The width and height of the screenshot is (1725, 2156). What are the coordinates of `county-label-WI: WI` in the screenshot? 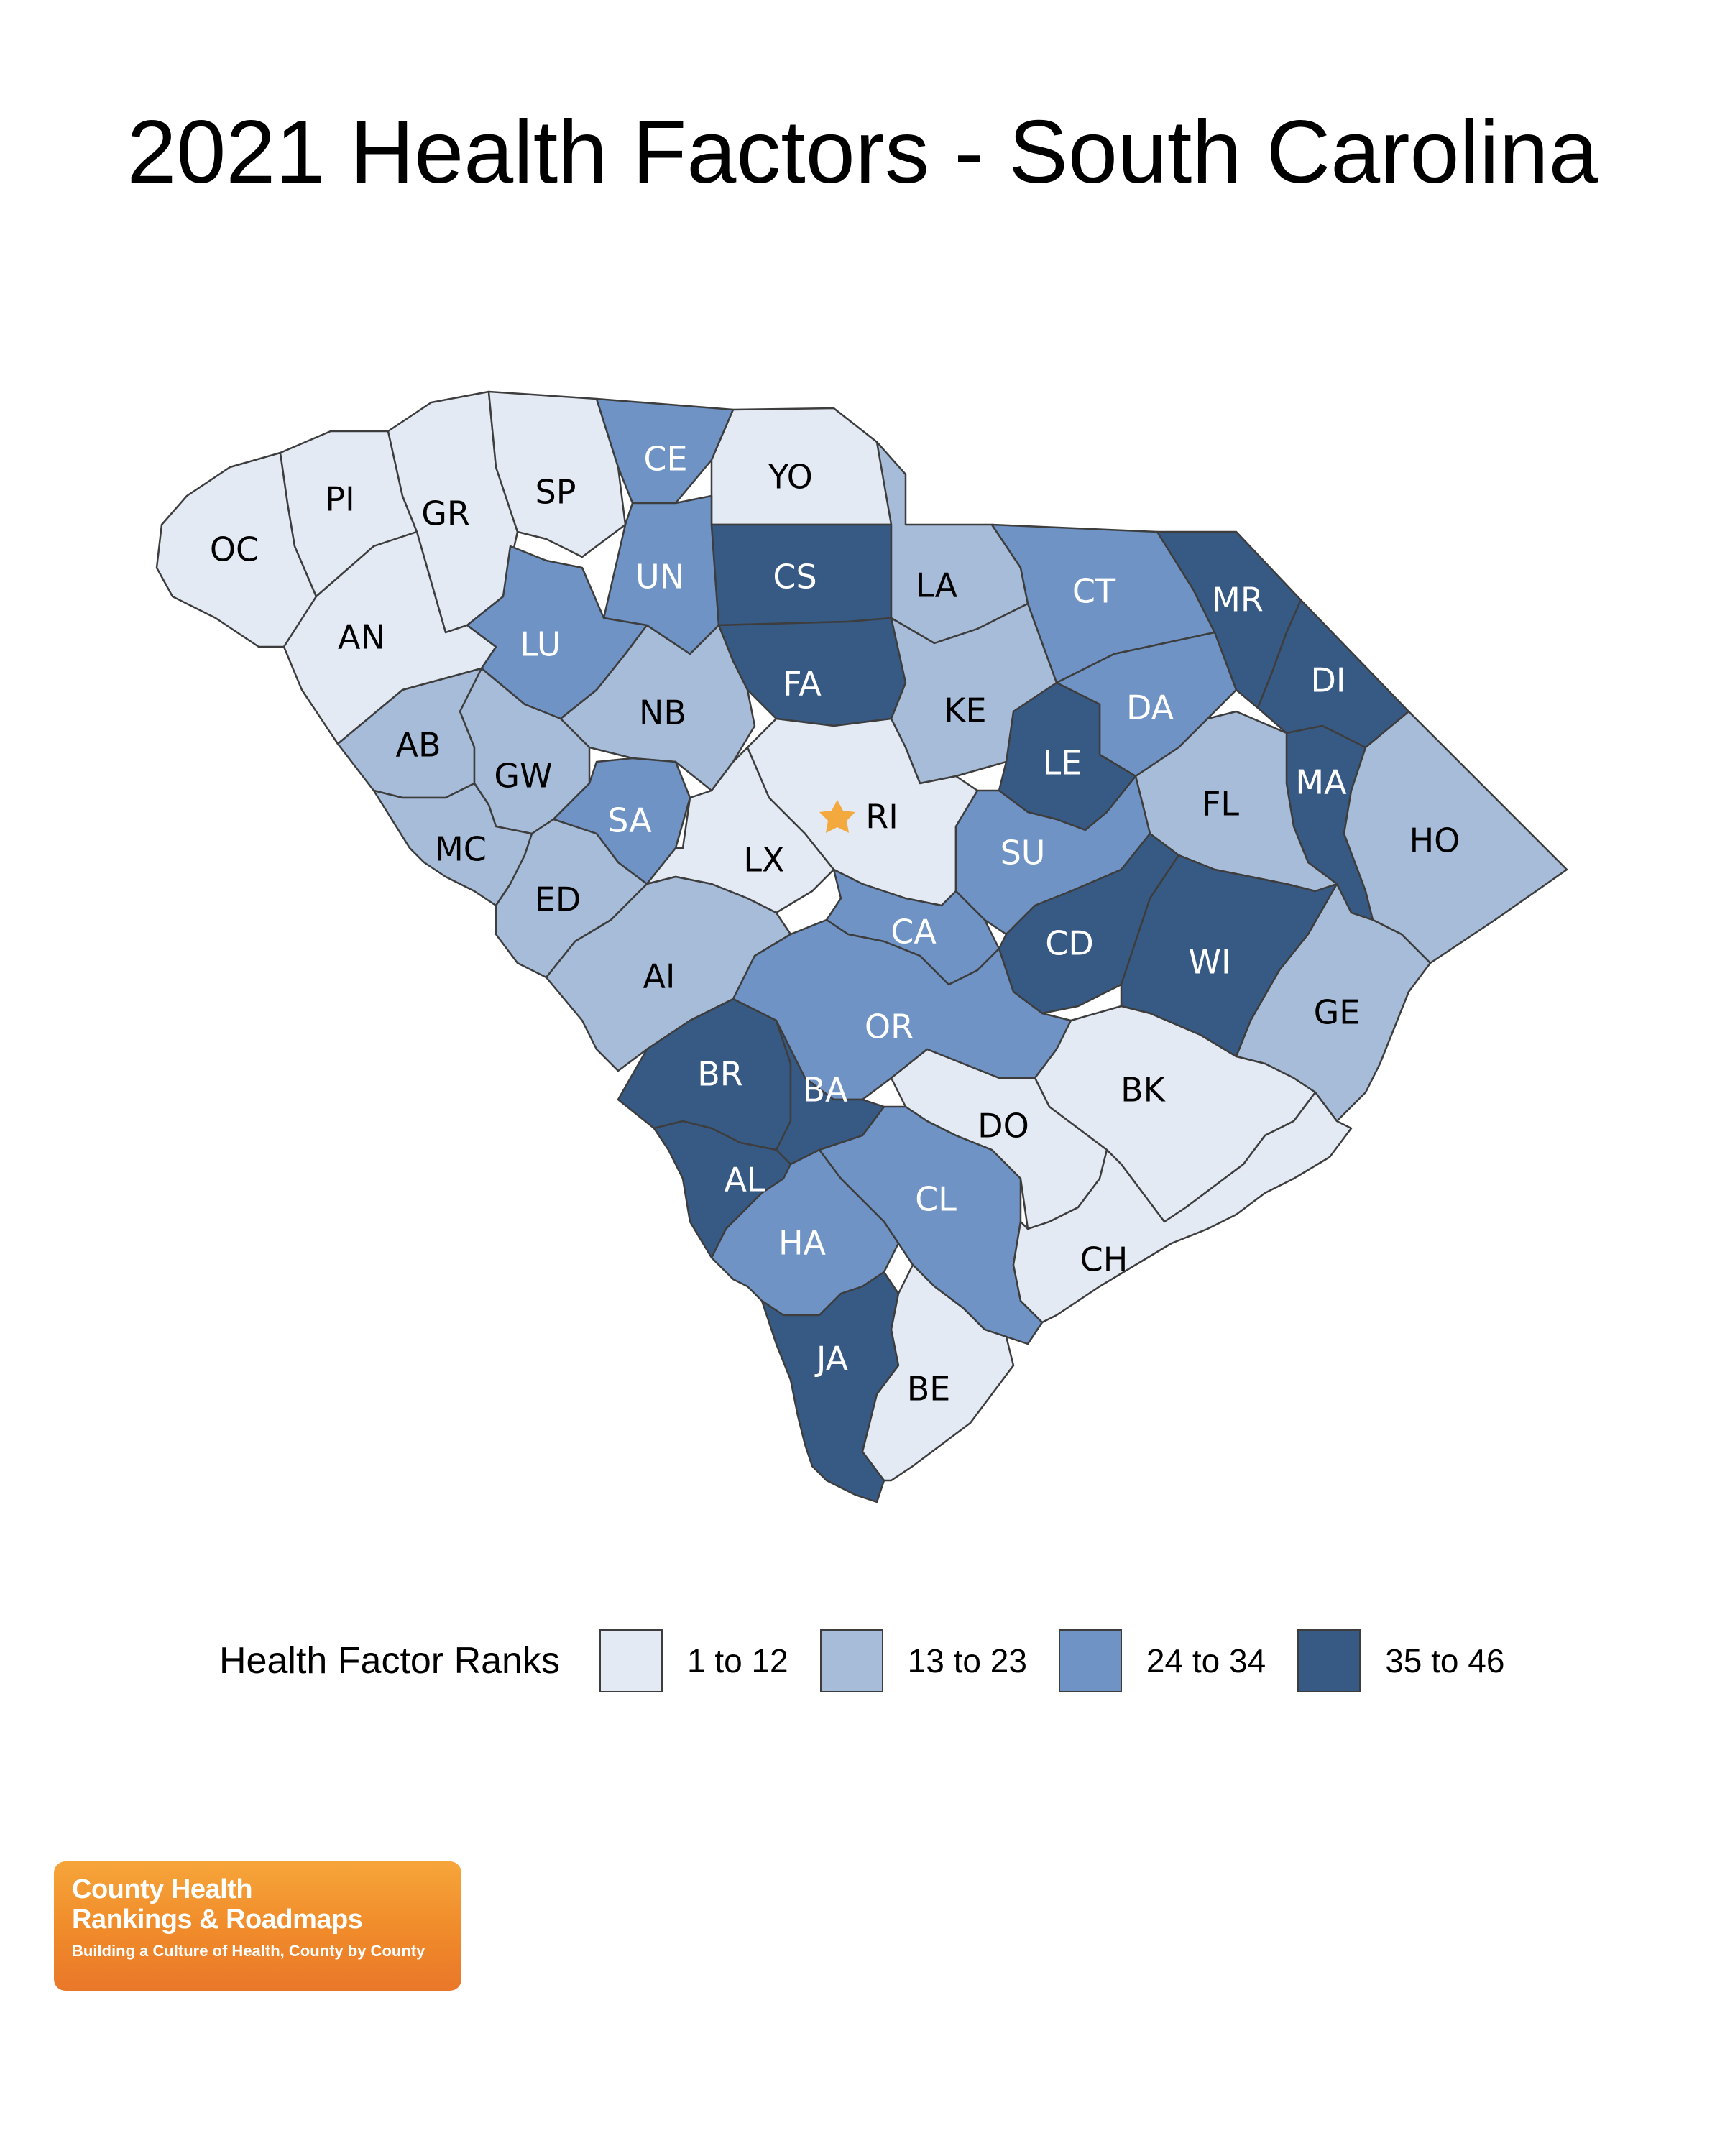 It's located at (1209, 963).